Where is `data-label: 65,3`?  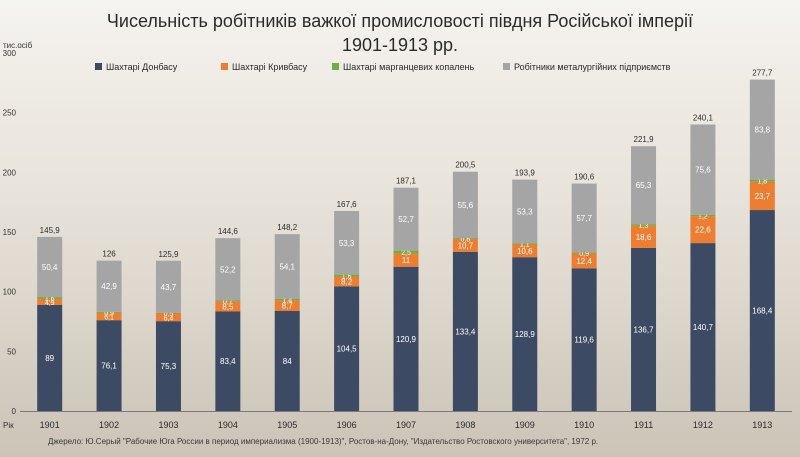 data-label: 65,3 is located at coordinates (644, 185).